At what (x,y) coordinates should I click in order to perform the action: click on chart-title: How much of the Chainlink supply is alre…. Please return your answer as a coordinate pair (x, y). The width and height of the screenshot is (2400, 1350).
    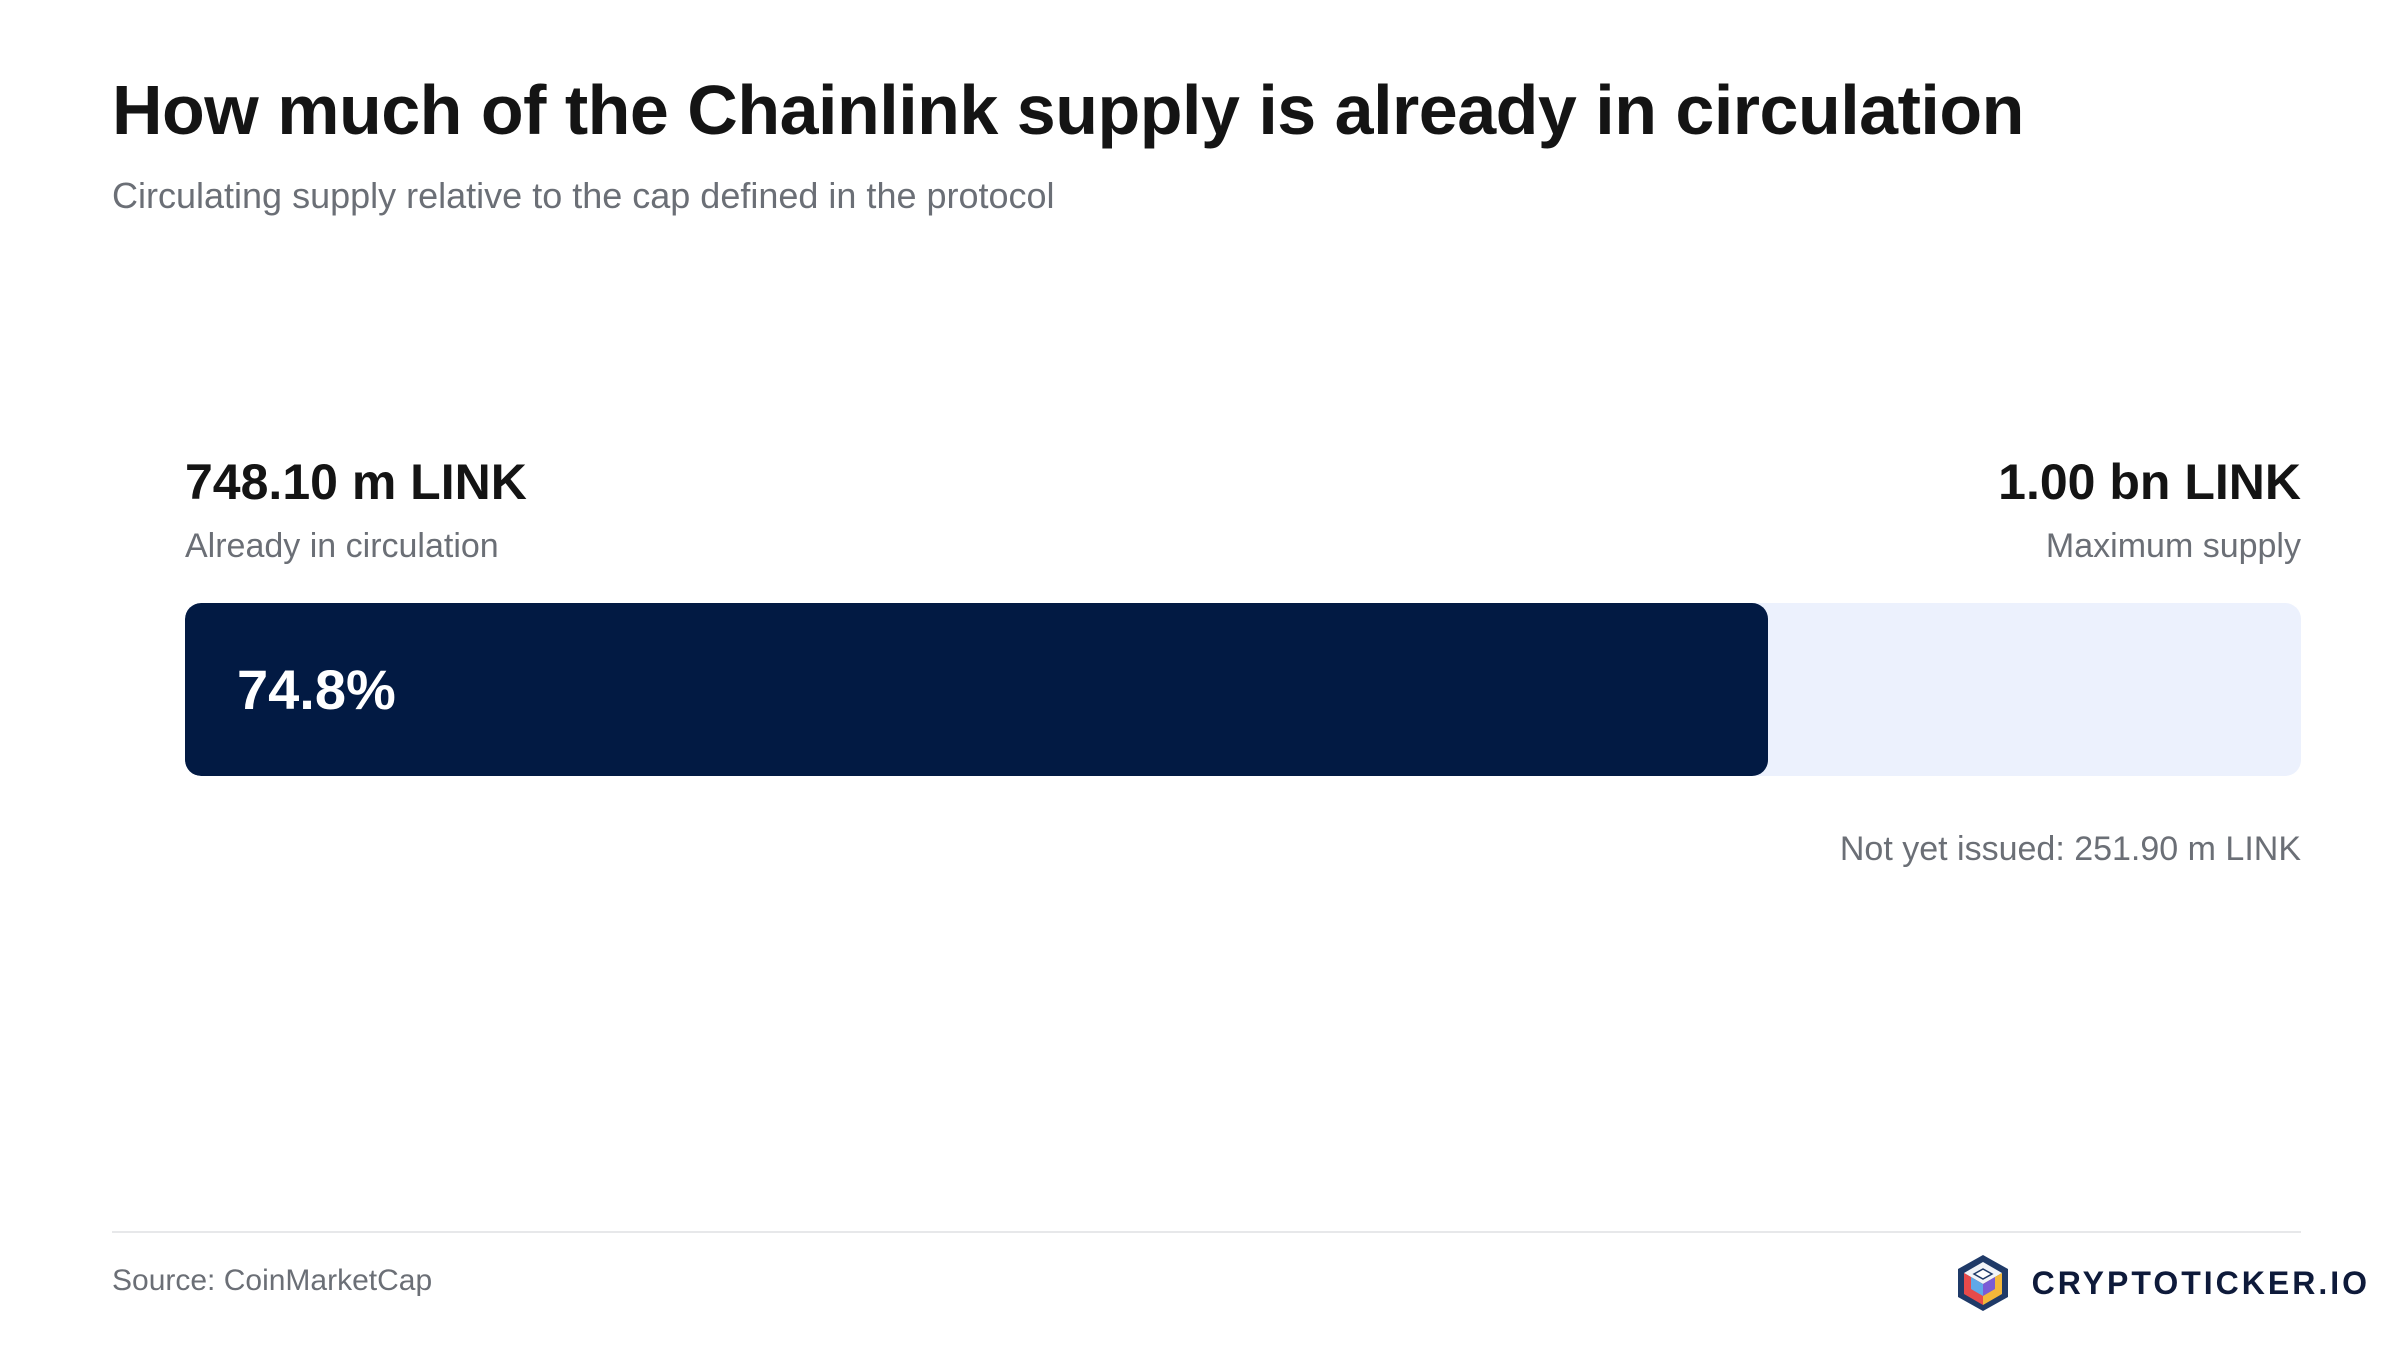
    Looking at the image, I should click on (1068, 110).